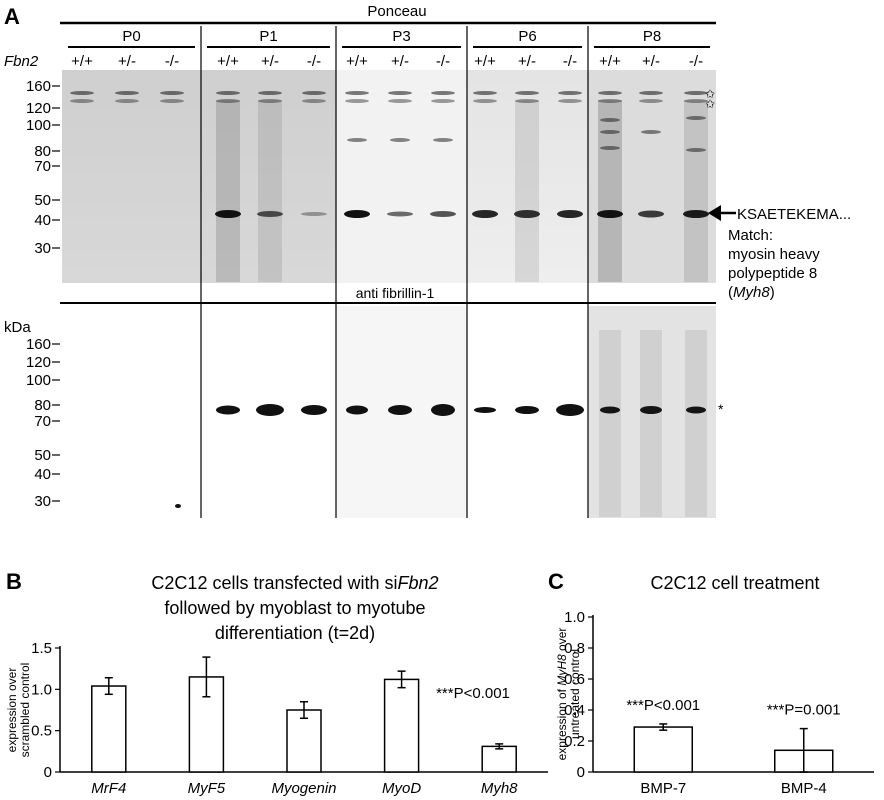 This screenshot has height=800, width=884. What do you see at coordinates (663, 788) in the screenshot?
I see `category-label-bmp-7: BMP-7` at bounding box center [663, 788].